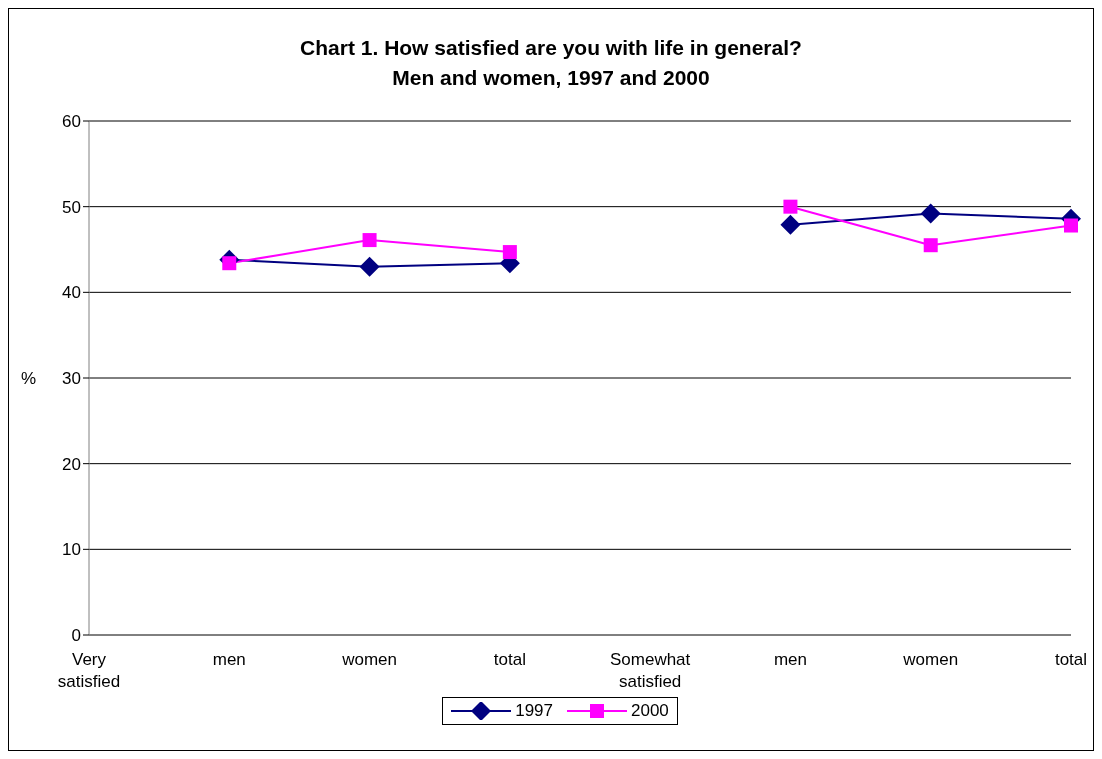 This screenshot has width=1102, height=759. I want to click on y-tick-label: 10, so click(71, 550).